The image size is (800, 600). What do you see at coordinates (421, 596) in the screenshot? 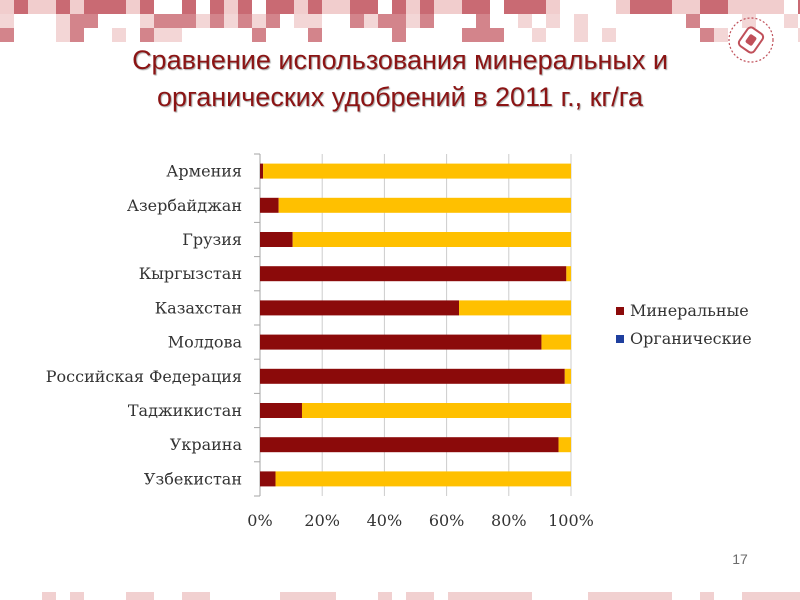
I see `footer-mosaic-decoration` at bounding box center [421, 596].